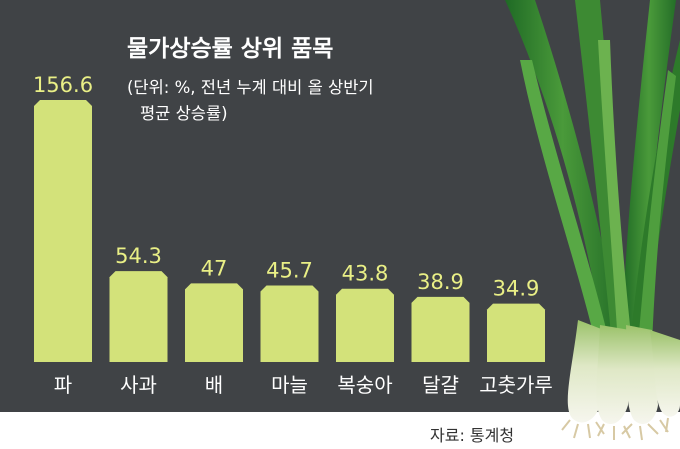 Image resolution: width=680 pixels, height=449 pixels. Describe the element at coordinates (214, 268) in the screenshot. I see `value-label-2: 47` at that location.